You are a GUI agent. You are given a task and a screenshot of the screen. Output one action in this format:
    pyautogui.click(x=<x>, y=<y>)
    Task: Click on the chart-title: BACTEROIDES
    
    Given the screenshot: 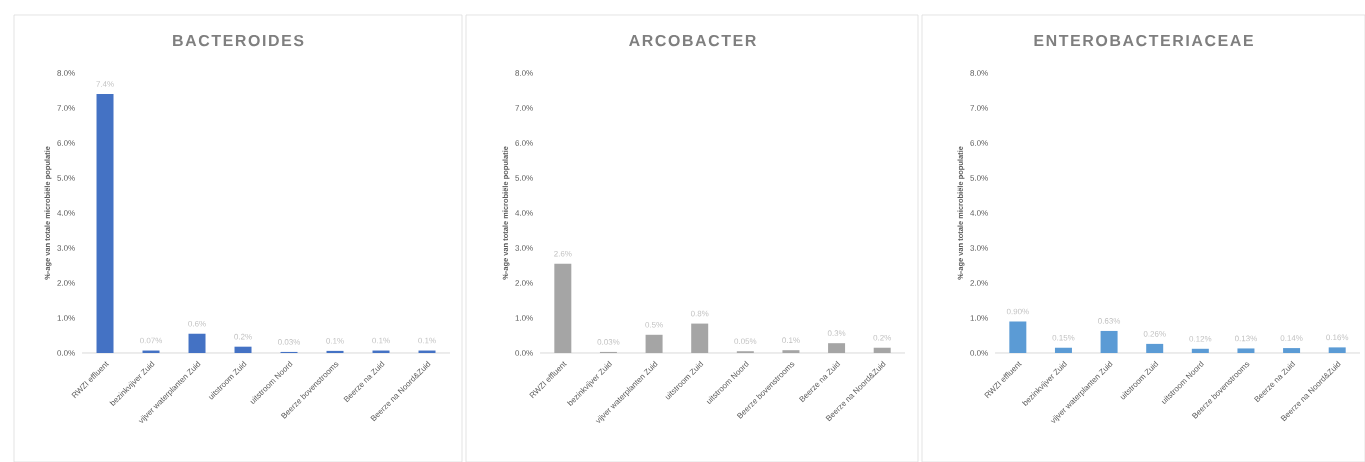 What is the action you would take?
    pyautogui.click(x=238, y=40)
    